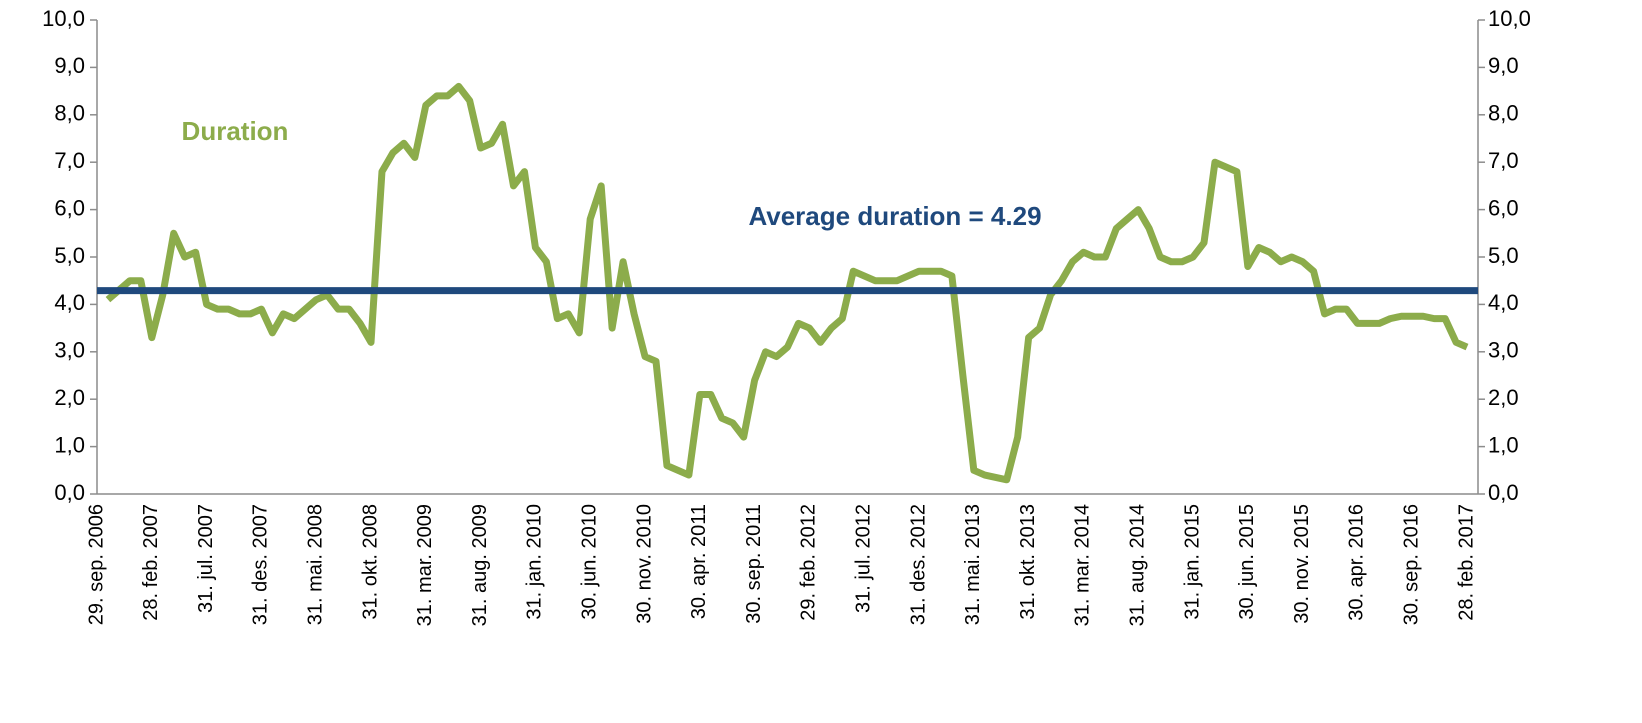  What do you see at coordinates (69, 207) in the screenshot?
I see `y-tick-label: 6,0` at bounding box center [69, 207].